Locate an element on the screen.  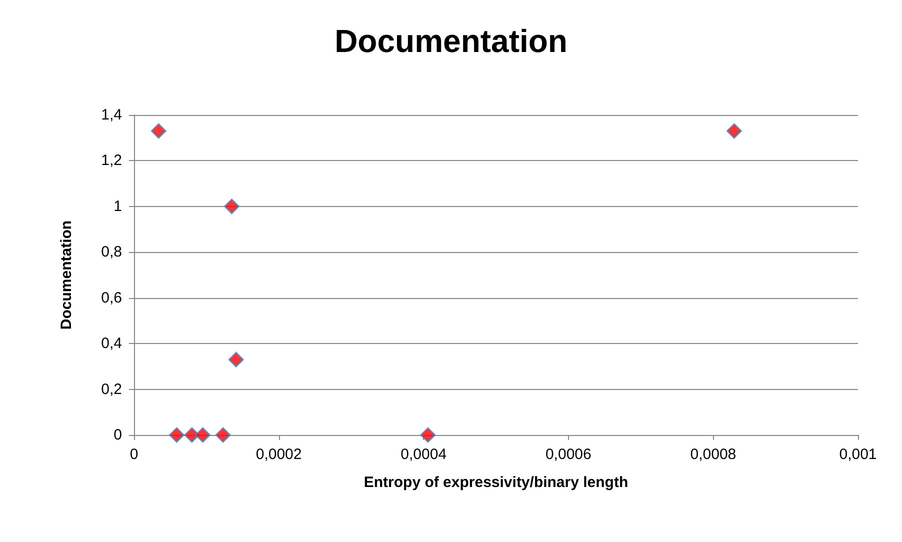
x-tick-label: 0,0006 is located at coordinates (568, 454).